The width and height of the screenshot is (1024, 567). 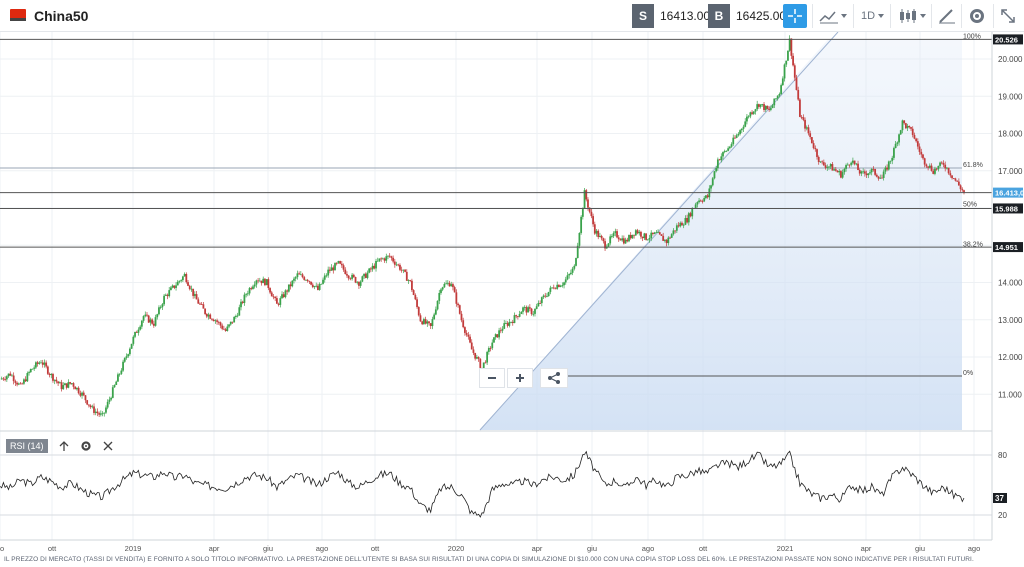 What do you see at coordinates (1010, 320) in the screenshot?
I see `price-tick-label: 13.000` at bounding box center [1010, 320].